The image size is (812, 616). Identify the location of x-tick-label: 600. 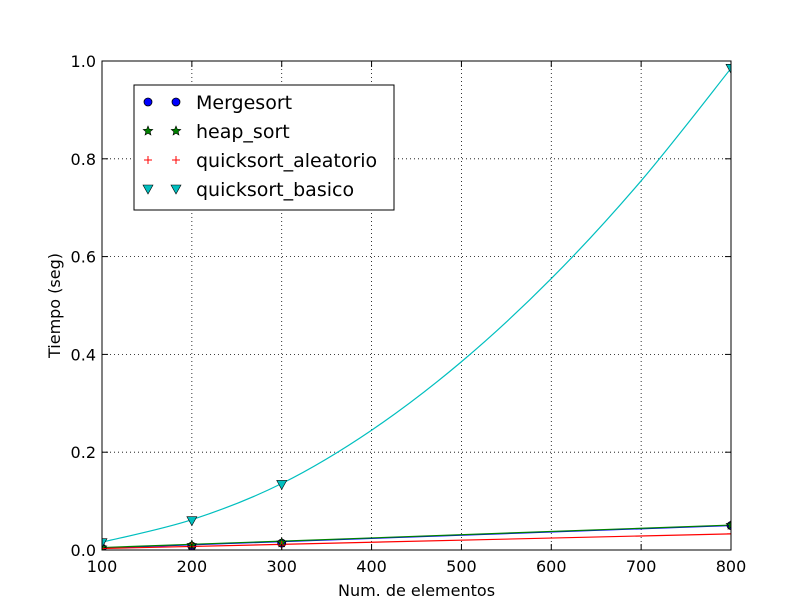
(551, 566).